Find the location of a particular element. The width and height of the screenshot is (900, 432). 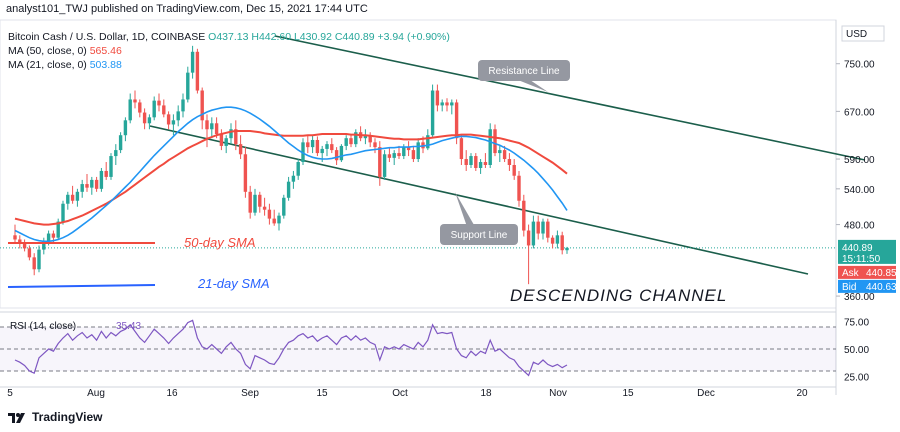

legend-ma50-row: MA (50, close, 0) 565.46 is located at coordinates (229, 51).